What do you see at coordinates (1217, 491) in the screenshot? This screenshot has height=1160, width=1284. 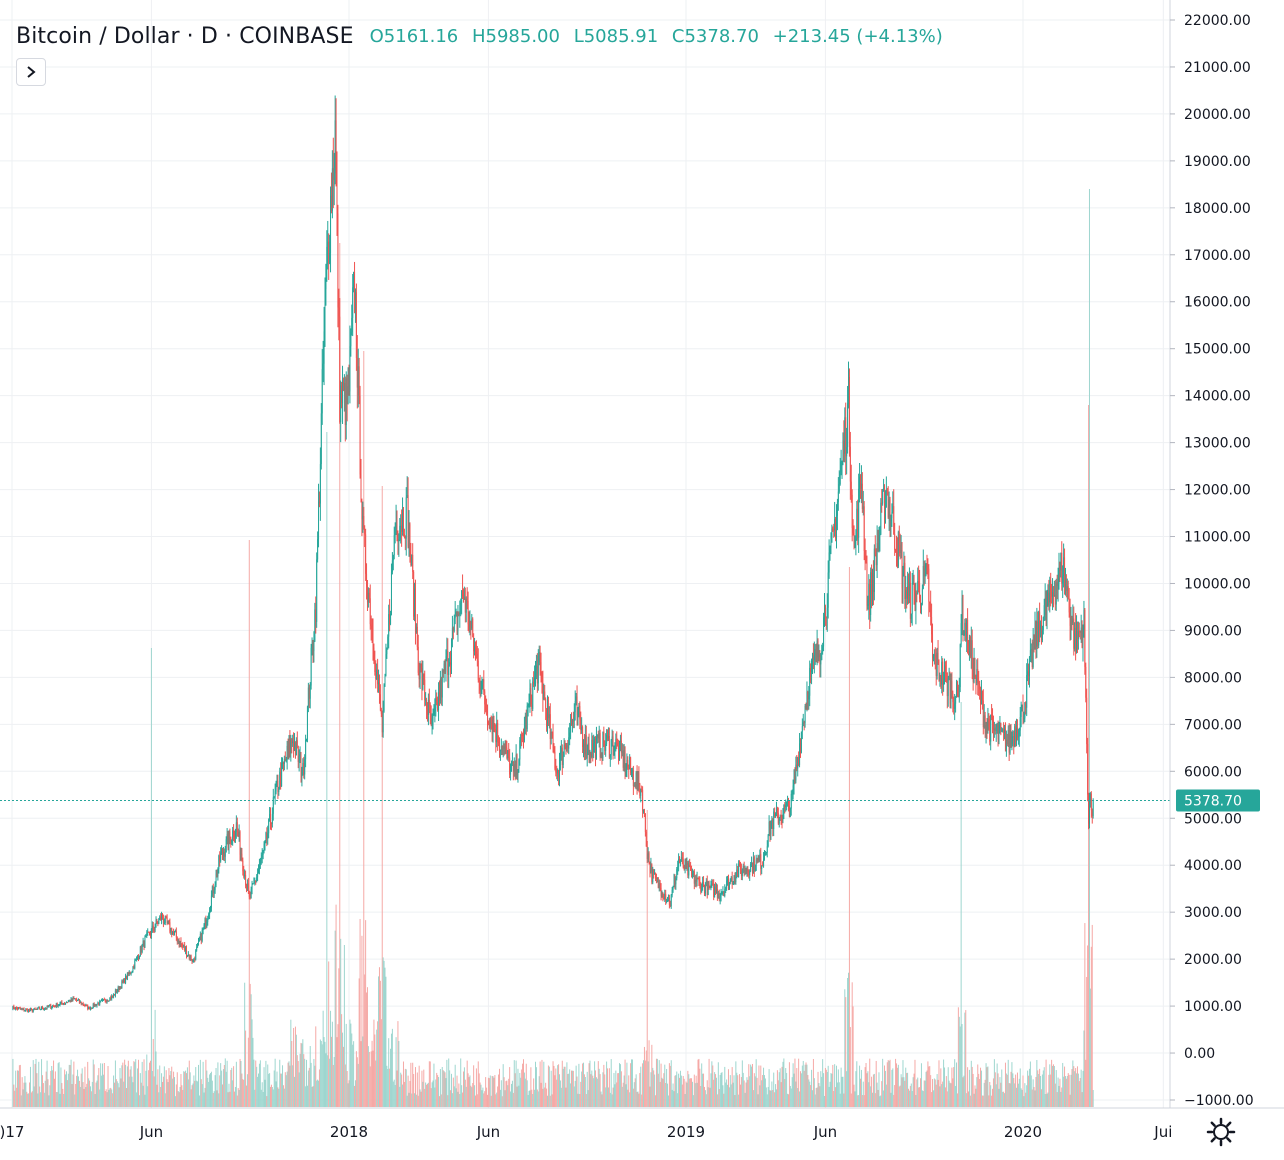 I see `price-tick-label: 12000.00` at bounding box center [1217, 491].